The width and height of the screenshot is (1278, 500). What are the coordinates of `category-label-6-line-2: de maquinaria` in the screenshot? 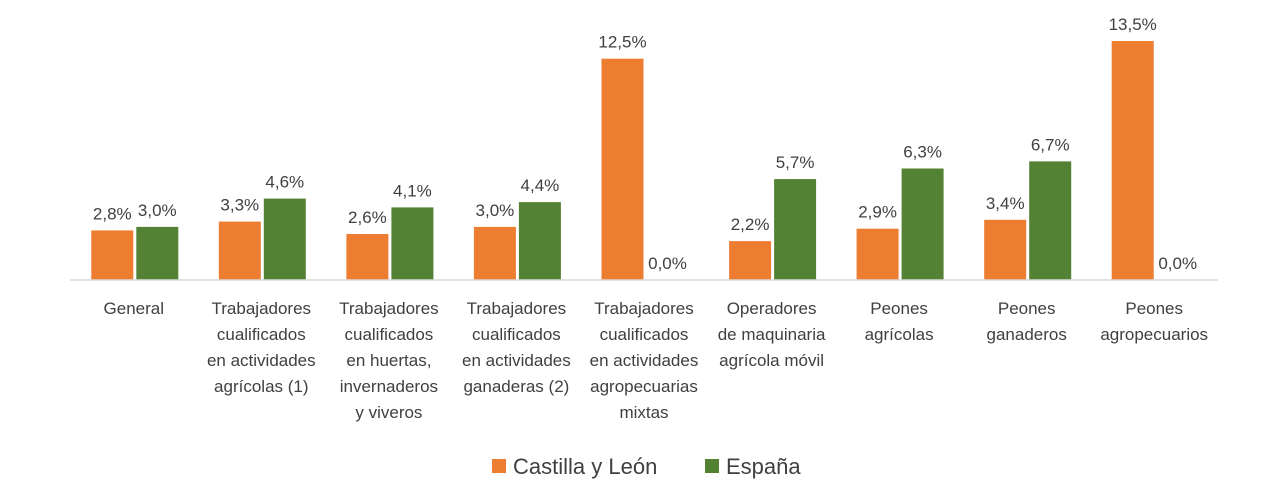 It's located at (772, 334).